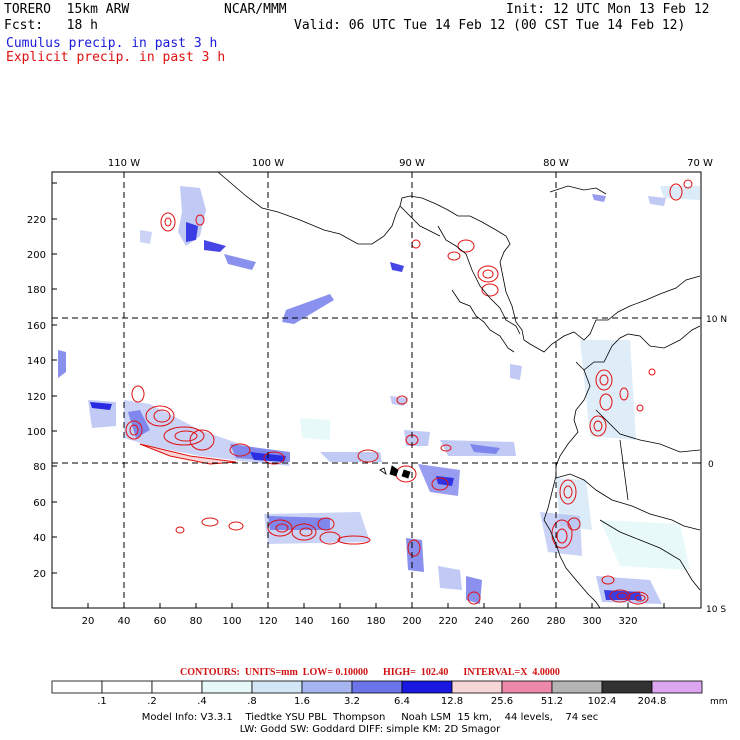 This screenshot has height=740, width=740. I want to click on lon-label: 100 W, so click(268, 163).